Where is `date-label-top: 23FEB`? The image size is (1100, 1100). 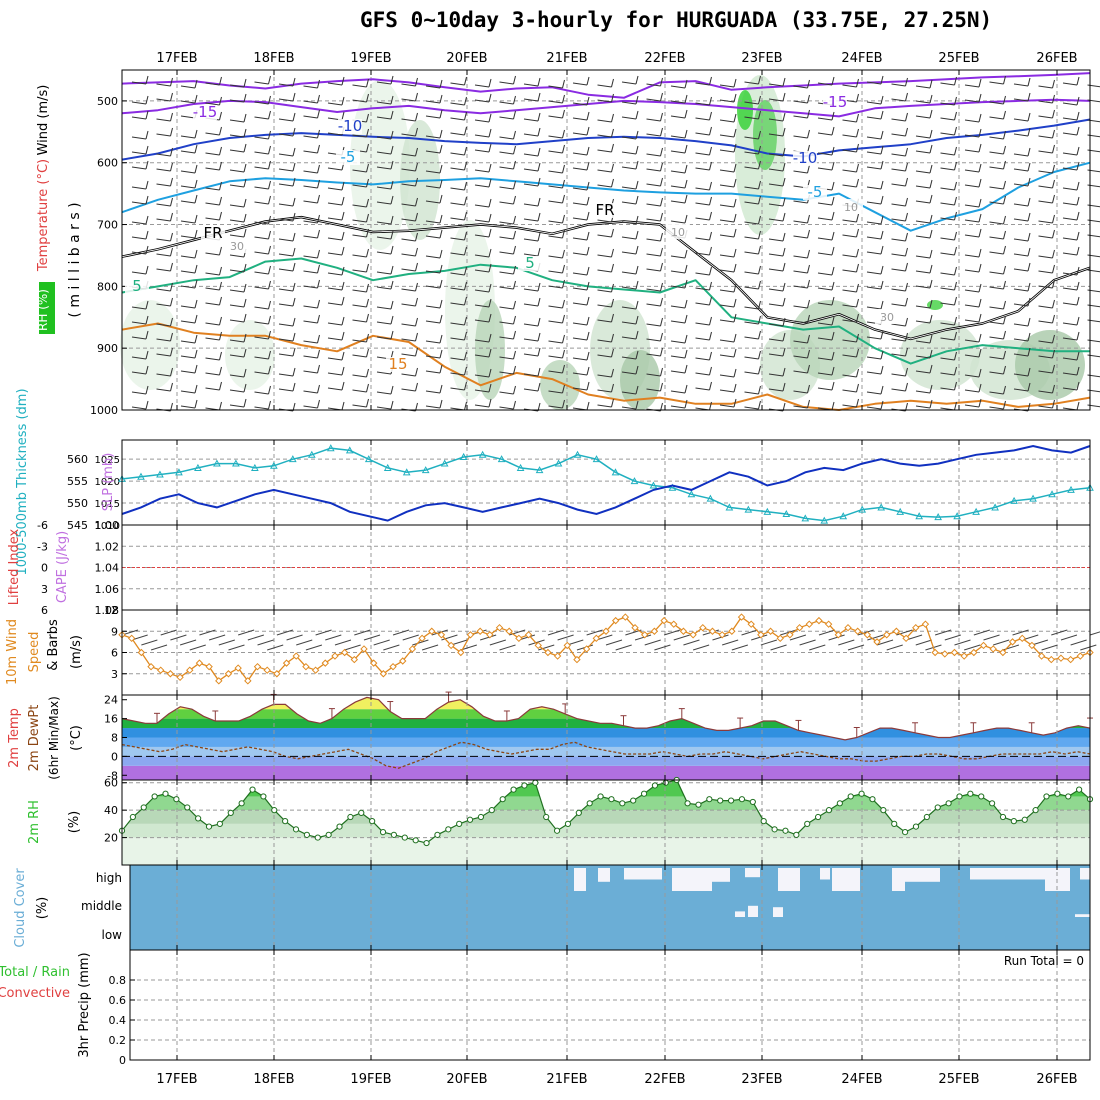 date-label-top: 23FEB is located at coordinates (761, 58).